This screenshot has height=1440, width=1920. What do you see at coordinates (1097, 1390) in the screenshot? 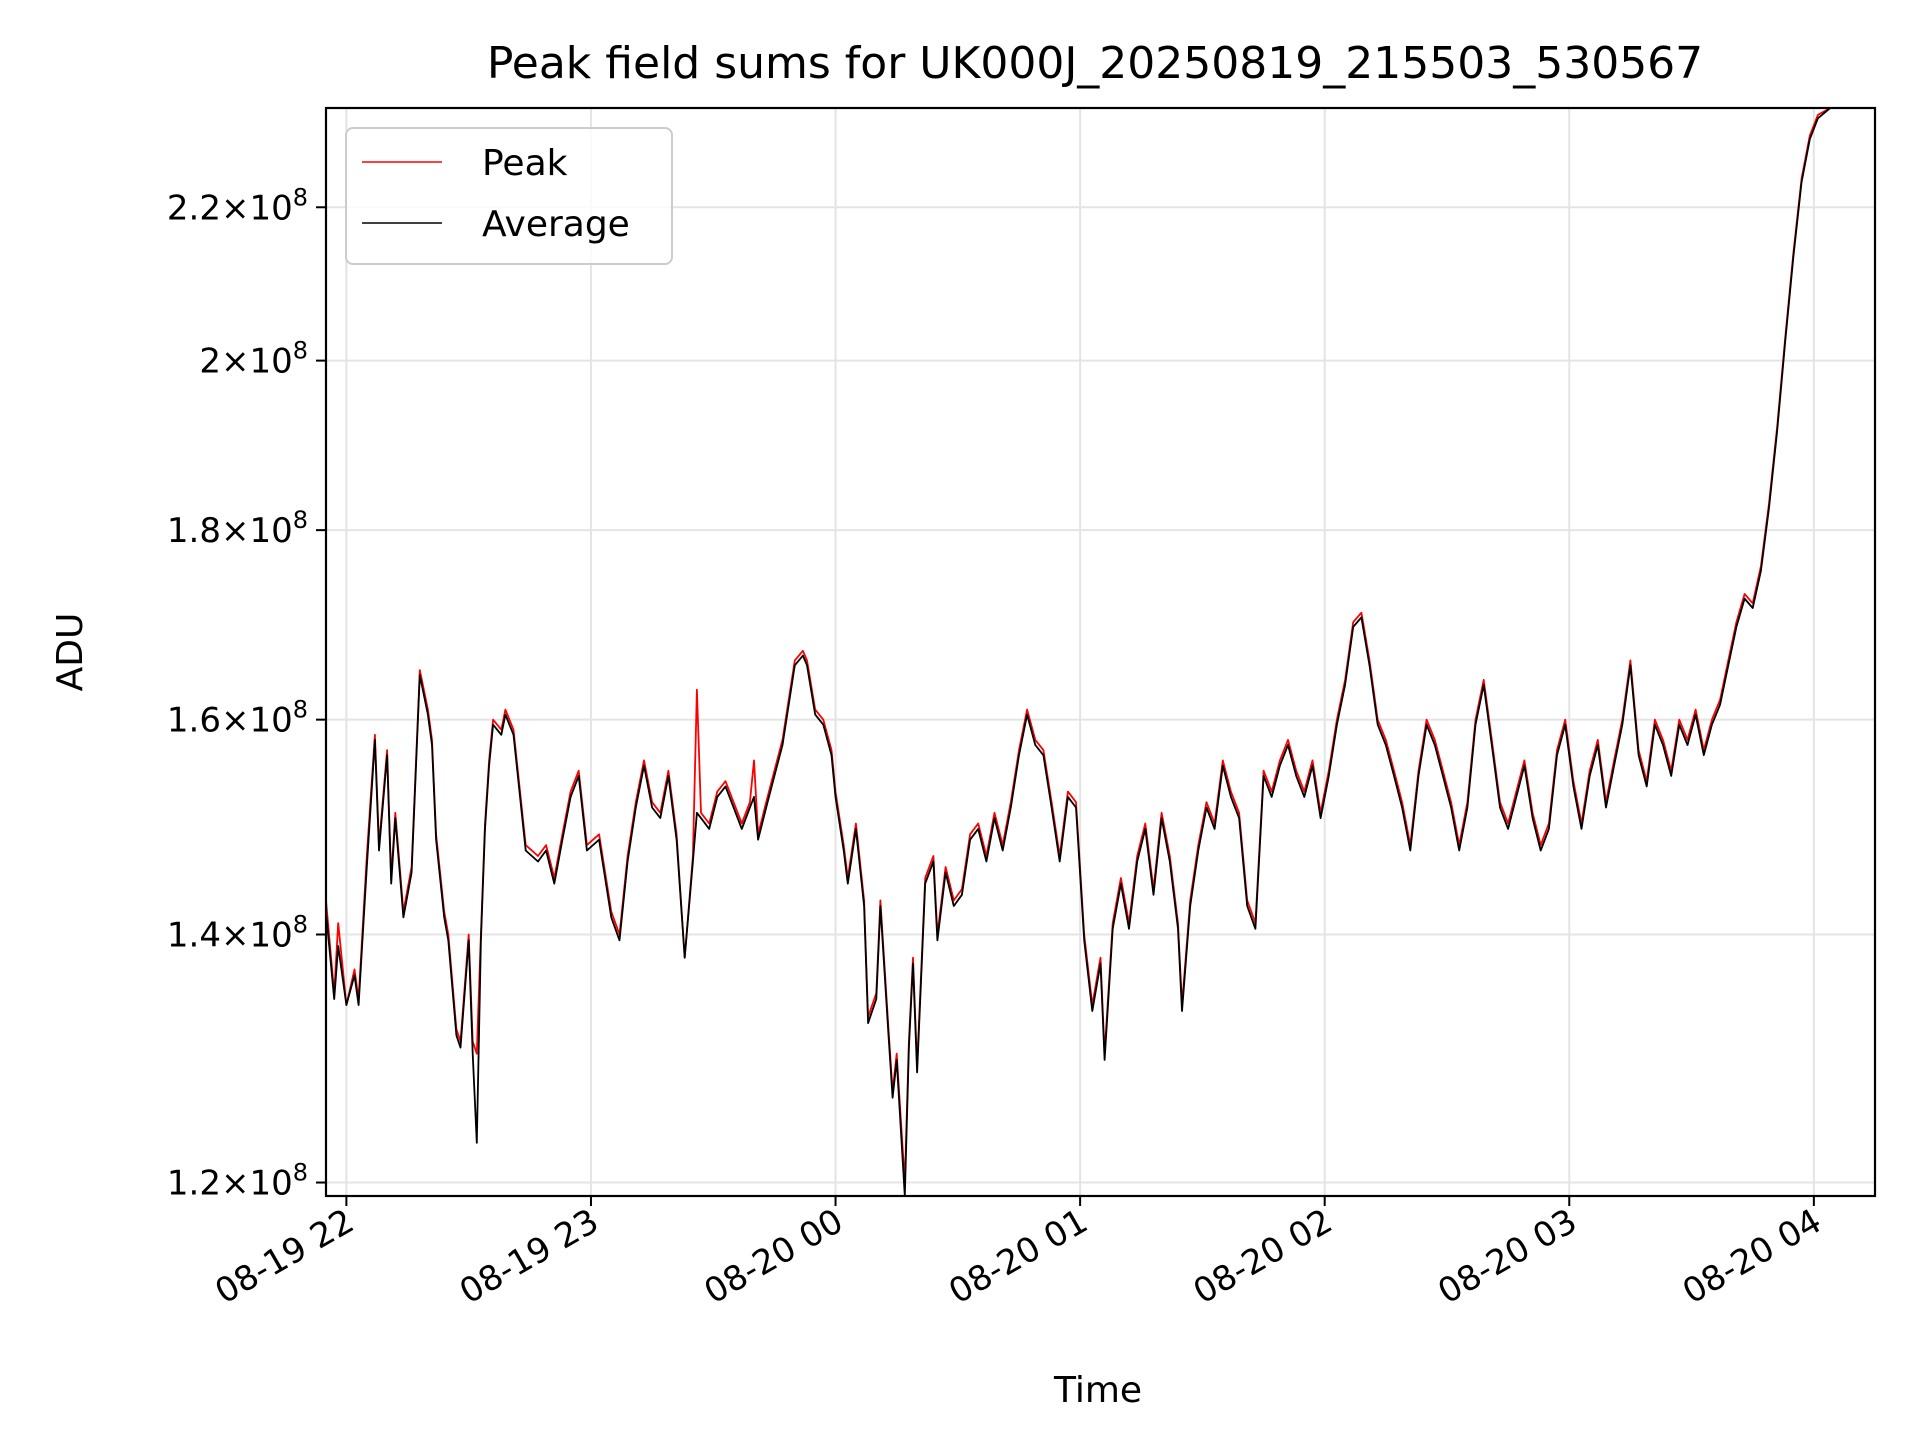
I see `x-axis-label: Time` at bounding box center [1097, 1390].